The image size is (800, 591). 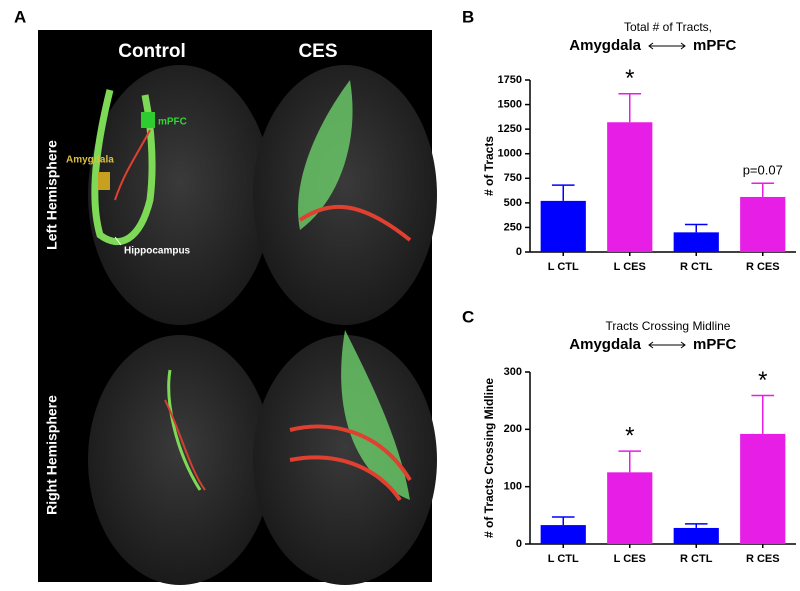 I want to click on chart-title: Total # of Tracts,, so click(x=668, y=27).